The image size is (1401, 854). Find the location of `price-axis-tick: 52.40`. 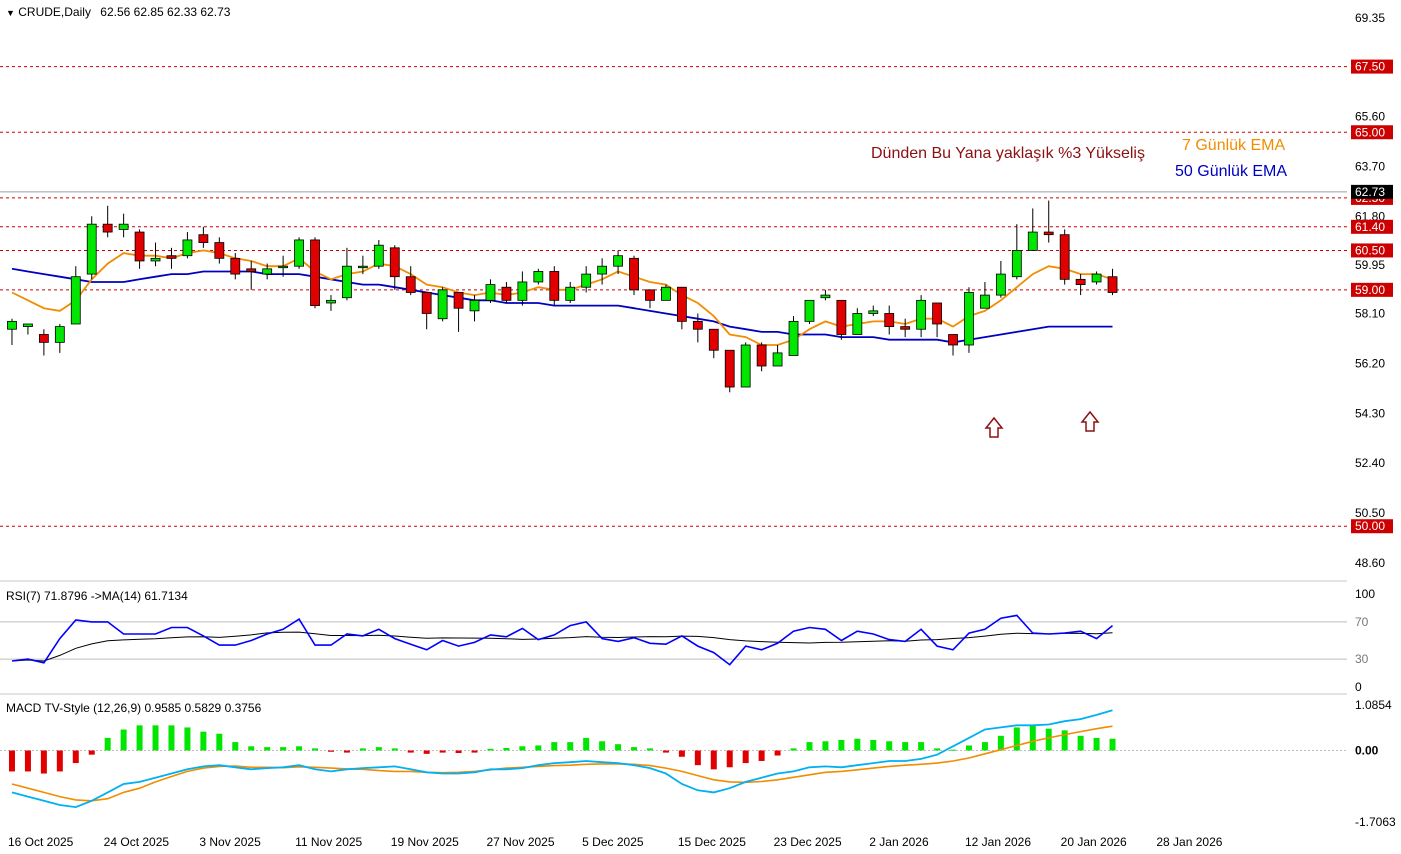

price-axis-tick: 52.40 is located at coordinates (1370, 463).